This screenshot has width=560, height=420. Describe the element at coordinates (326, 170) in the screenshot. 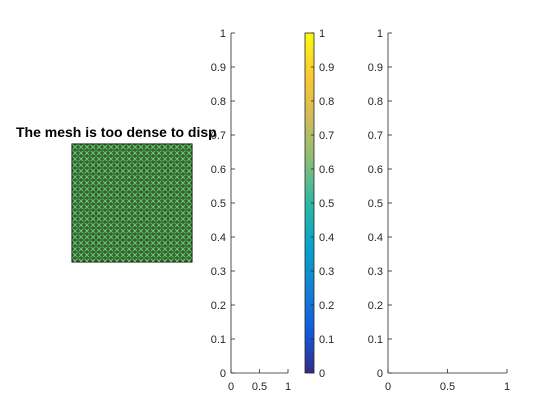

I see `colorbar-tick-label: 0.6` at that location.